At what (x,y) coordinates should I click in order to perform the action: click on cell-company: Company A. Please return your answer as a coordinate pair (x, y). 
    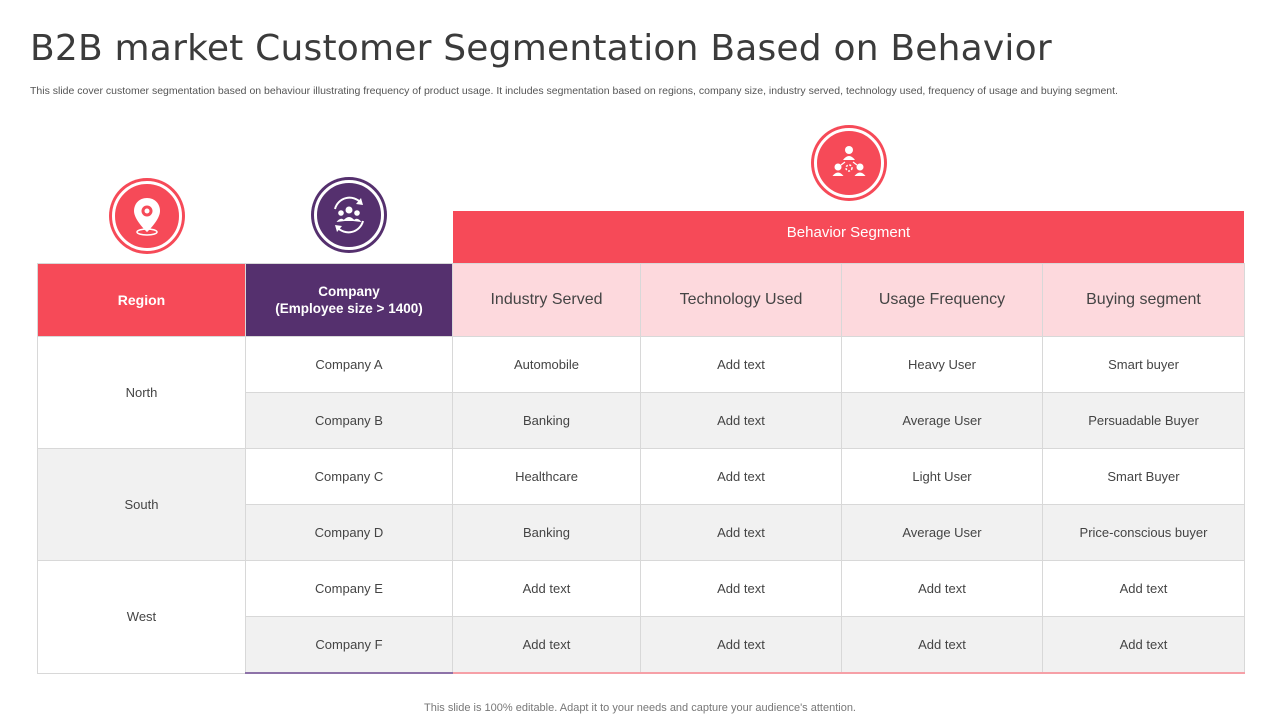
    Looking at the image, I should click on (349, 364).